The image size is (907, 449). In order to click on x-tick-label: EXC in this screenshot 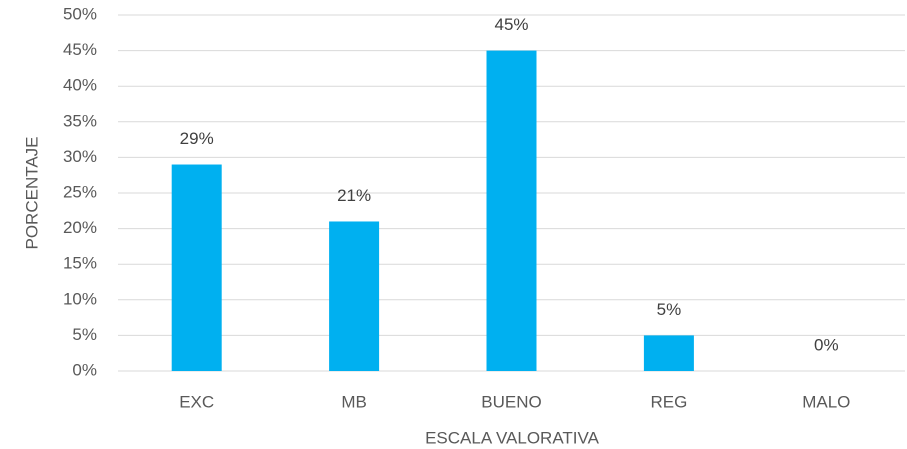, I will do `click(196, 401)`.